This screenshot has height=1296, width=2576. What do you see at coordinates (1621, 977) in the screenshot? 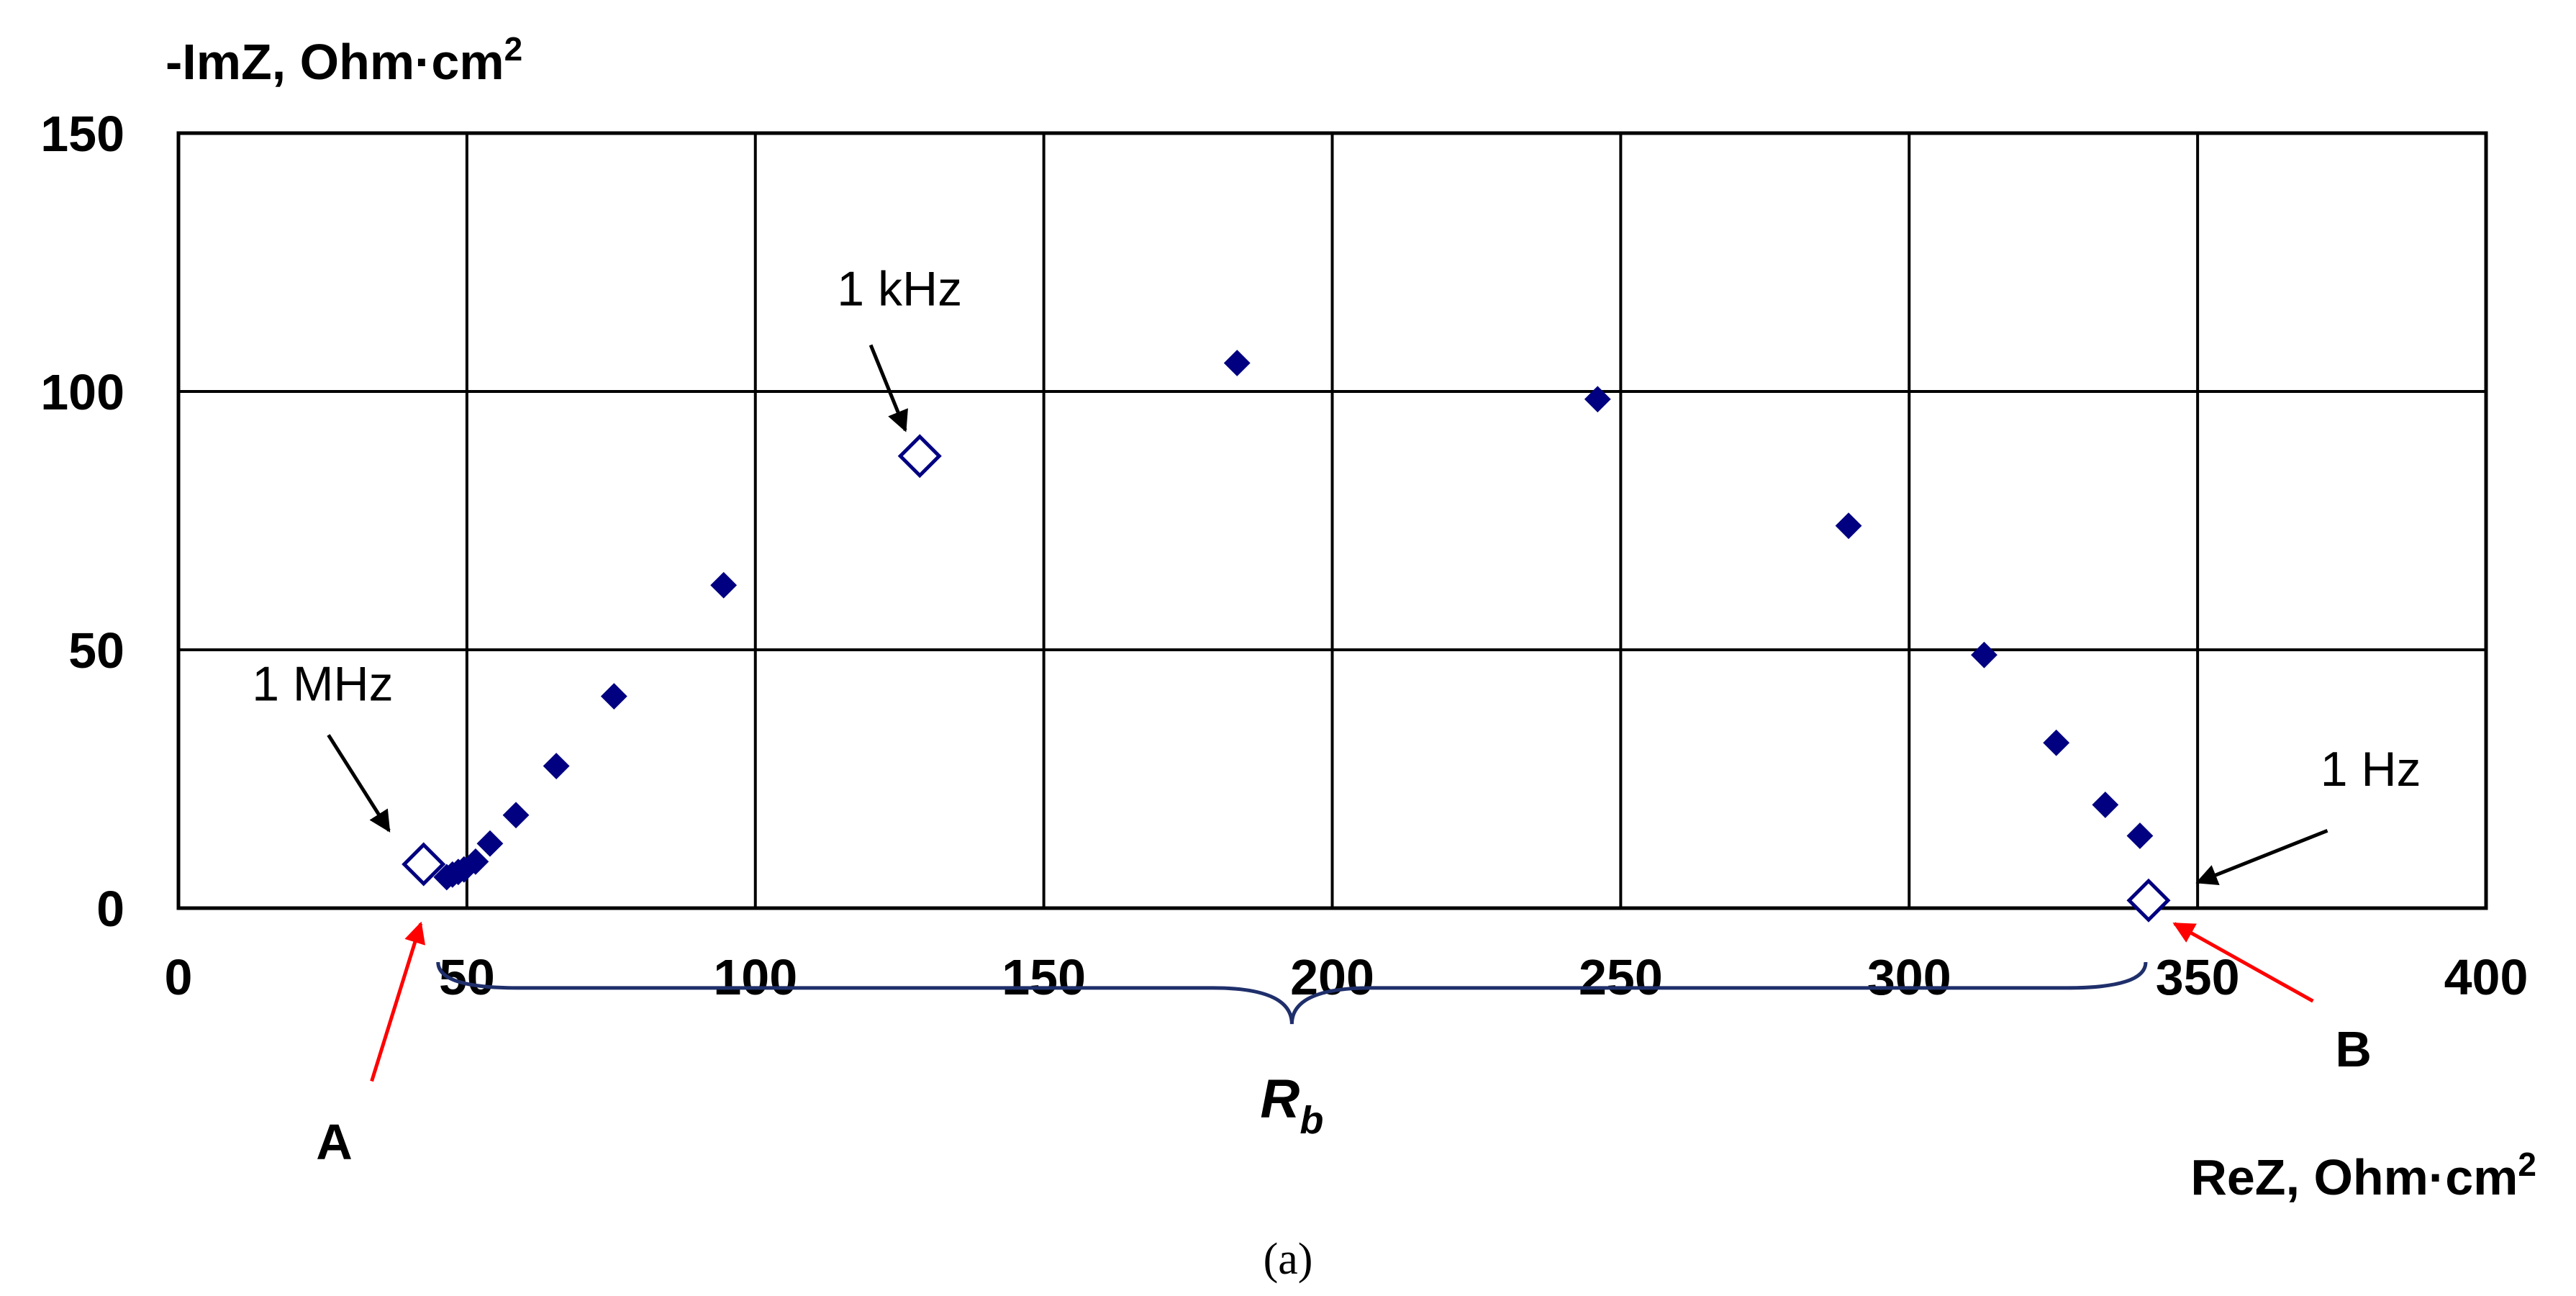
I see `x-tick-label: 250` at bounding box center [1621, 977].